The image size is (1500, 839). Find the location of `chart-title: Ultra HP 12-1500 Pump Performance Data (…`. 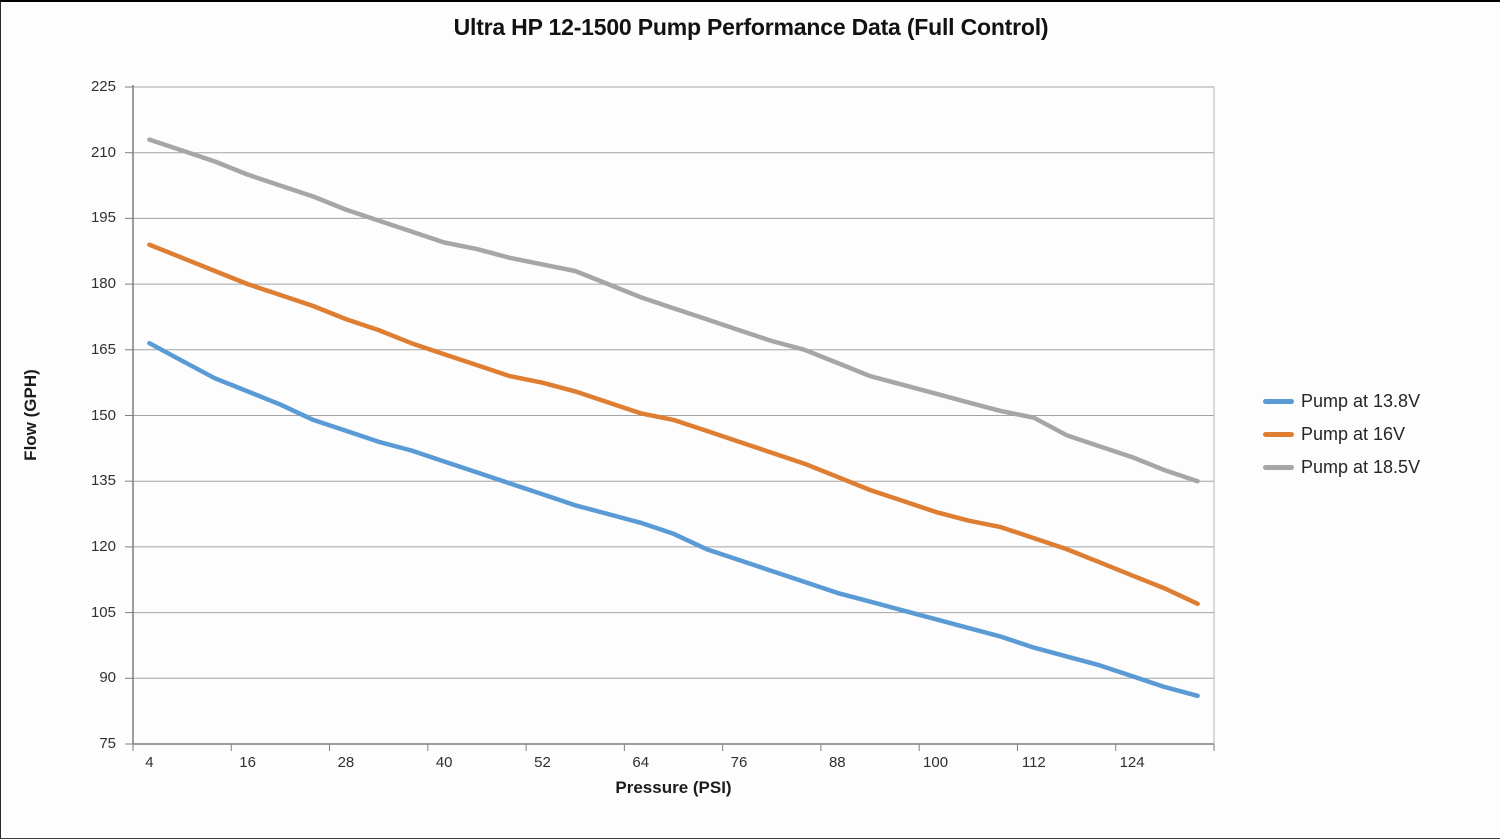

chart-title: Ultra HP 12-1500 Pump Performance Data (… is located at coordinates (751, 27).